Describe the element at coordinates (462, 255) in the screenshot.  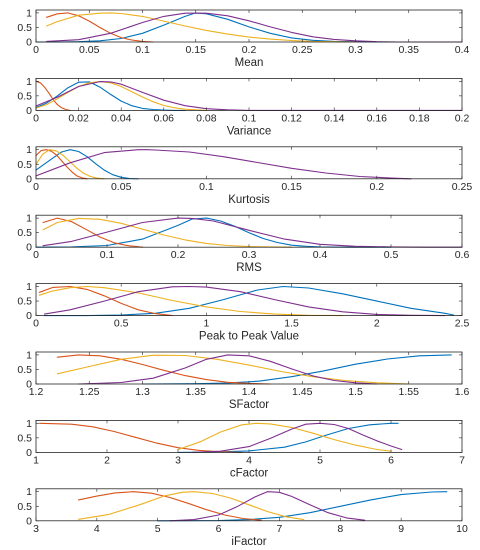
I see `x-tick-label: 0.6` at that location.